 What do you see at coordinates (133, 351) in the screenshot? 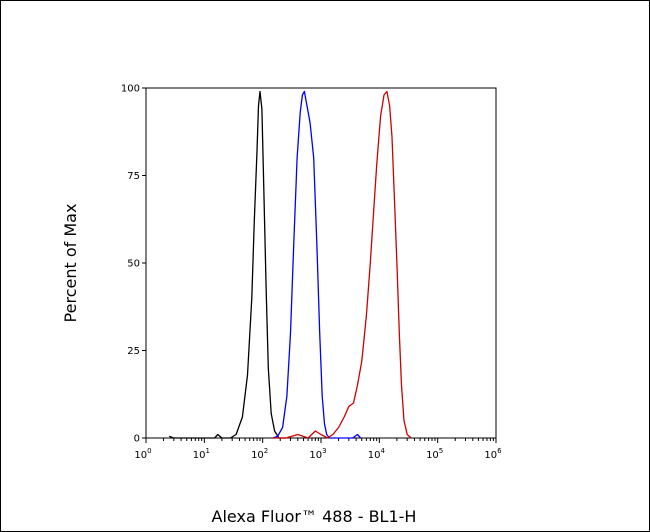
I see `y-tick-label: 25` at bounding box center [133, 351].